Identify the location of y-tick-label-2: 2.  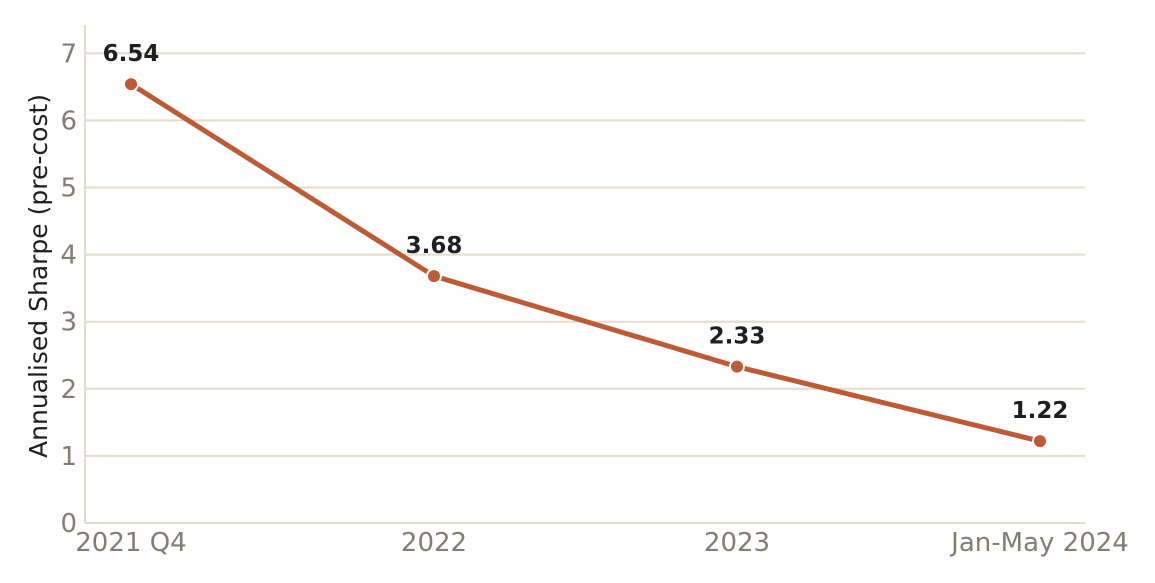
(68, 390).